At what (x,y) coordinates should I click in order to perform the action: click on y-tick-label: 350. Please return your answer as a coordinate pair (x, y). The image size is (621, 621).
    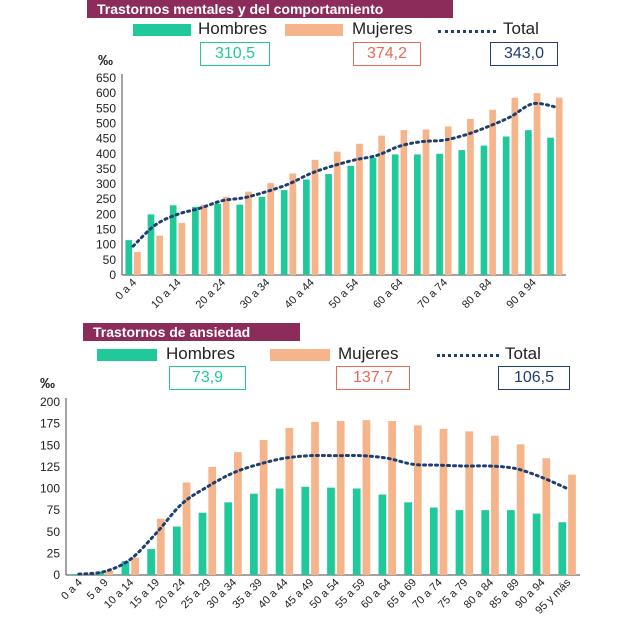
    Looking at the image, I should click on (106, 169).